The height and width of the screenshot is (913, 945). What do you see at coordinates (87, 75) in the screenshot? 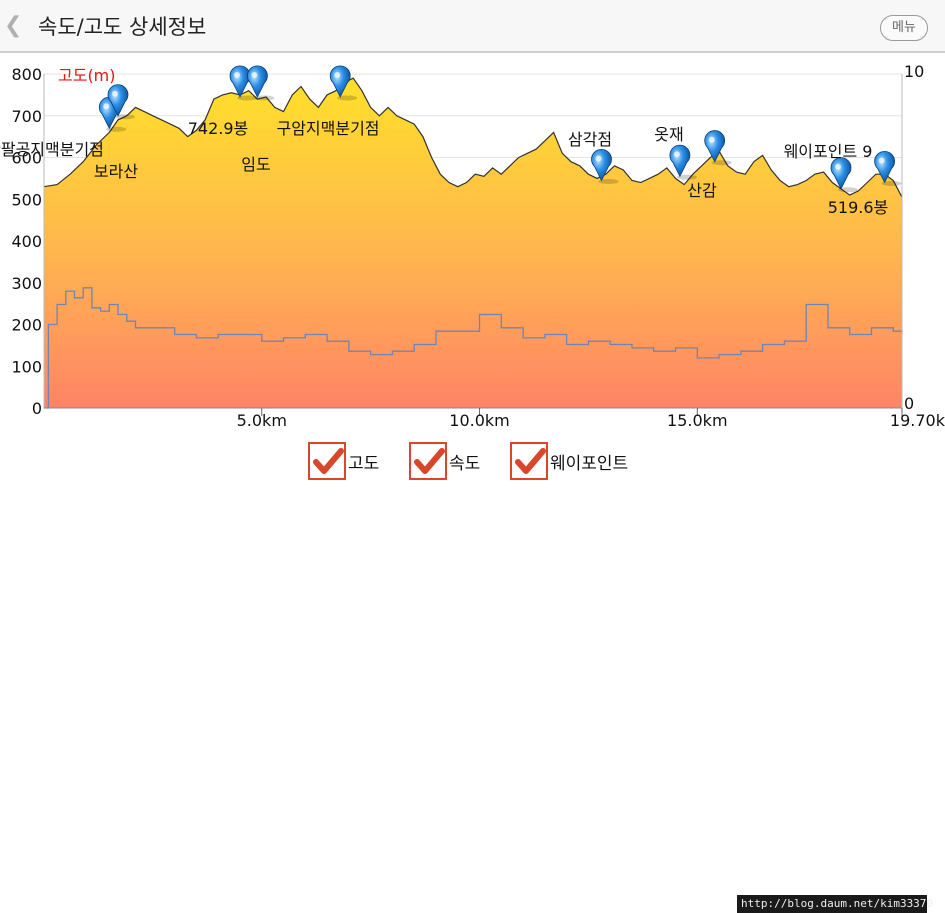
I see `y-axis-label: 고도(m)` at bounding box center [87, 75].